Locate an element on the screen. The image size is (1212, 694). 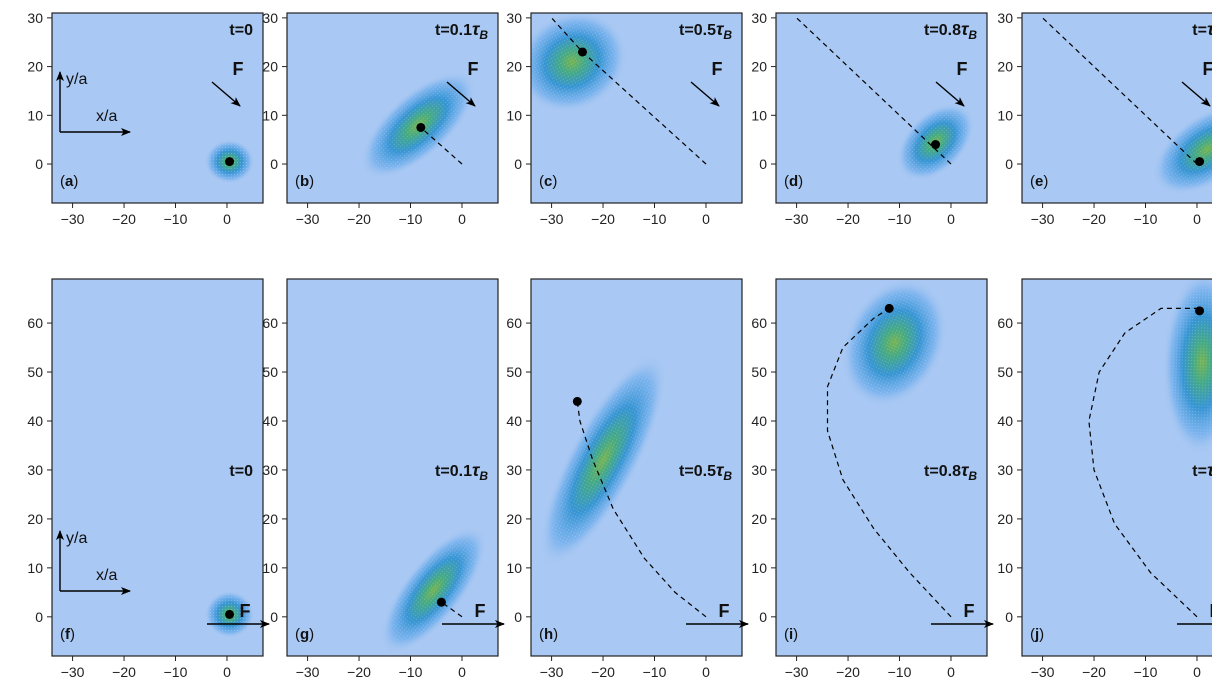
panel-f: −30 −20 −10 0 0 10 20 30 40 50 60 t=0 F (f) y/a x/a is located at coordinates (148, 479).